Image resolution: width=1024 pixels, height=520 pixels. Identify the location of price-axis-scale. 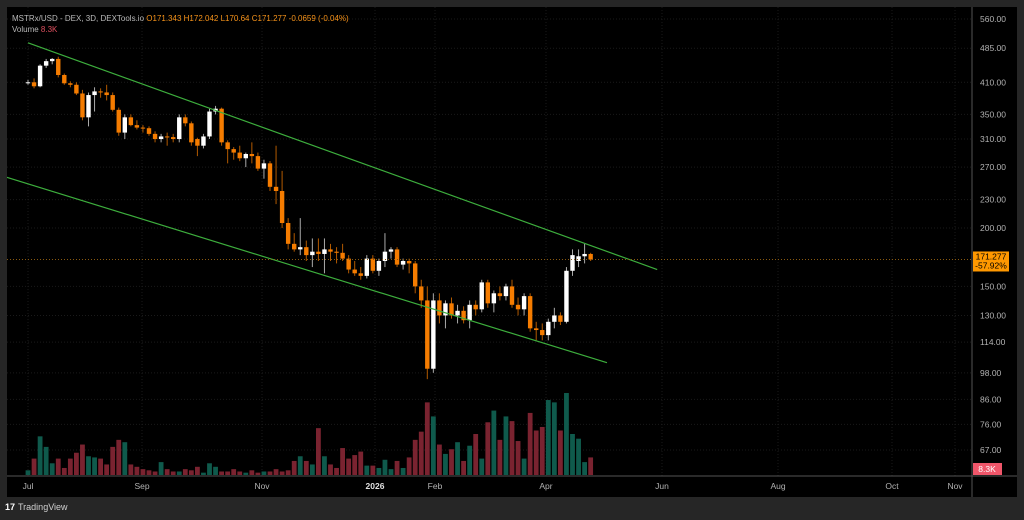
(994, 241).